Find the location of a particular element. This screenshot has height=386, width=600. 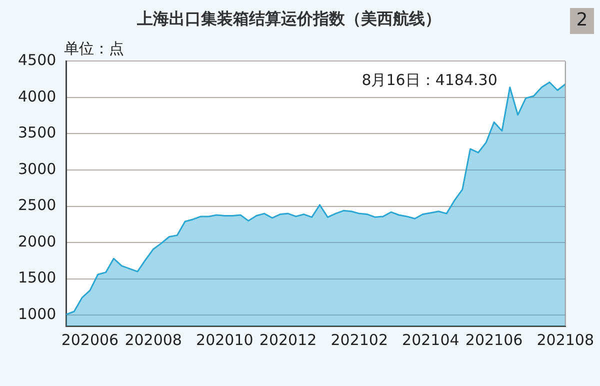

x-tick-label: 202106 is located at coordinates (494, 339).